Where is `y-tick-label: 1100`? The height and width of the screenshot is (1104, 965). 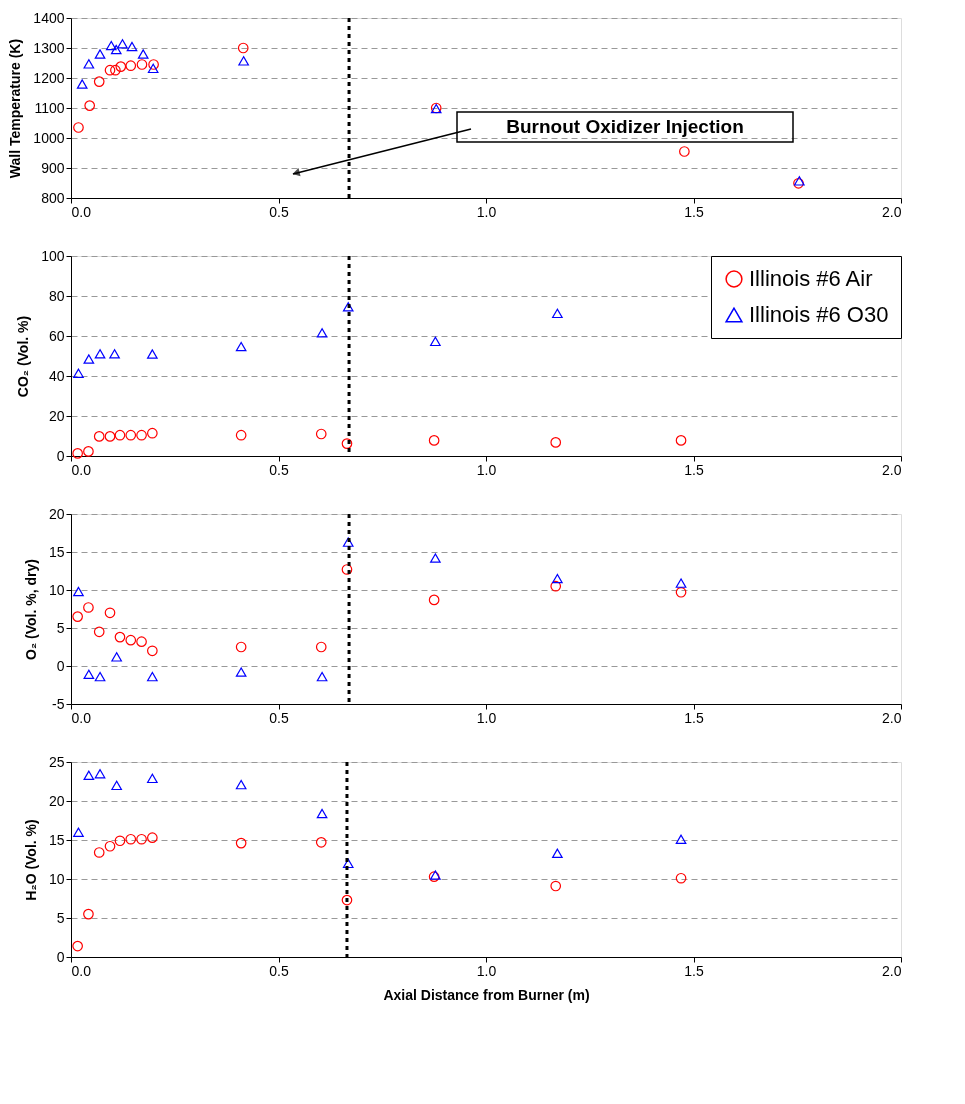
y-tick-label: 1100 is located at coordinates (49, 107).